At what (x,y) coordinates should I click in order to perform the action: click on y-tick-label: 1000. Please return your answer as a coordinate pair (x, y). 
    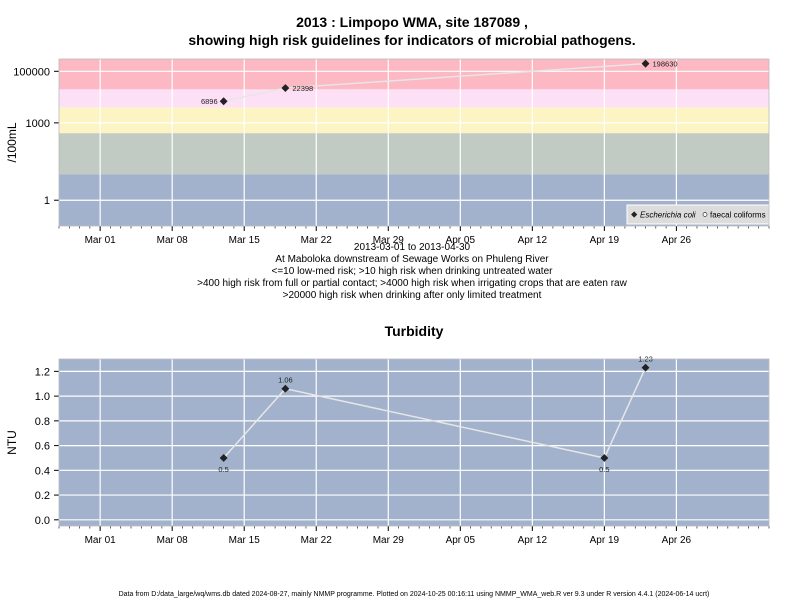
    Looking at the image, I should click on (38, 124).